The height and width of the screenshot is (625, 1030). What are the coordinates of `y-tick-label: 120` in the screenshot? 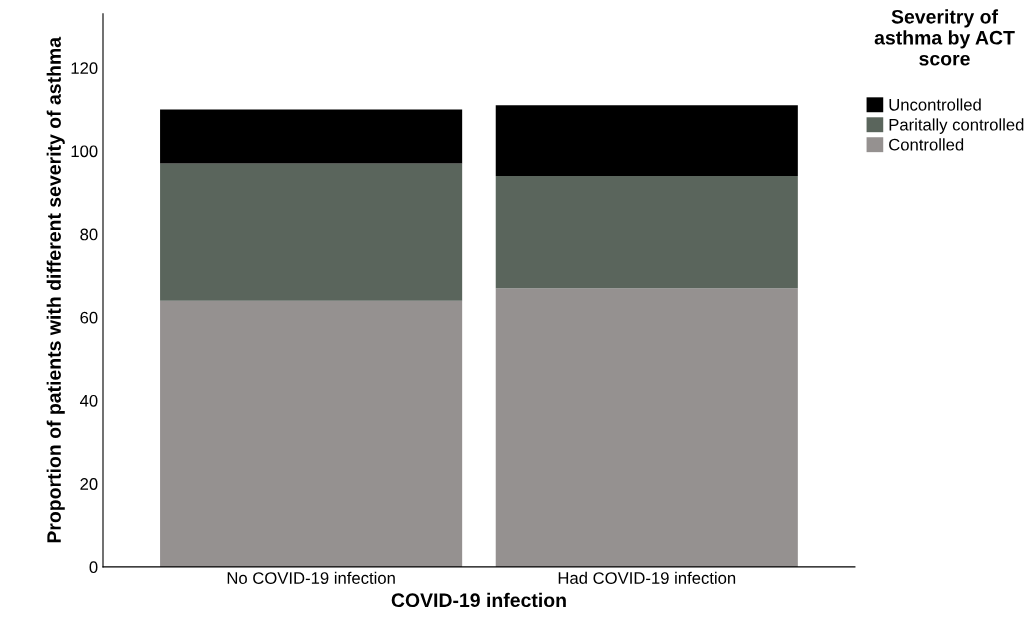 It's located at (84, 68).